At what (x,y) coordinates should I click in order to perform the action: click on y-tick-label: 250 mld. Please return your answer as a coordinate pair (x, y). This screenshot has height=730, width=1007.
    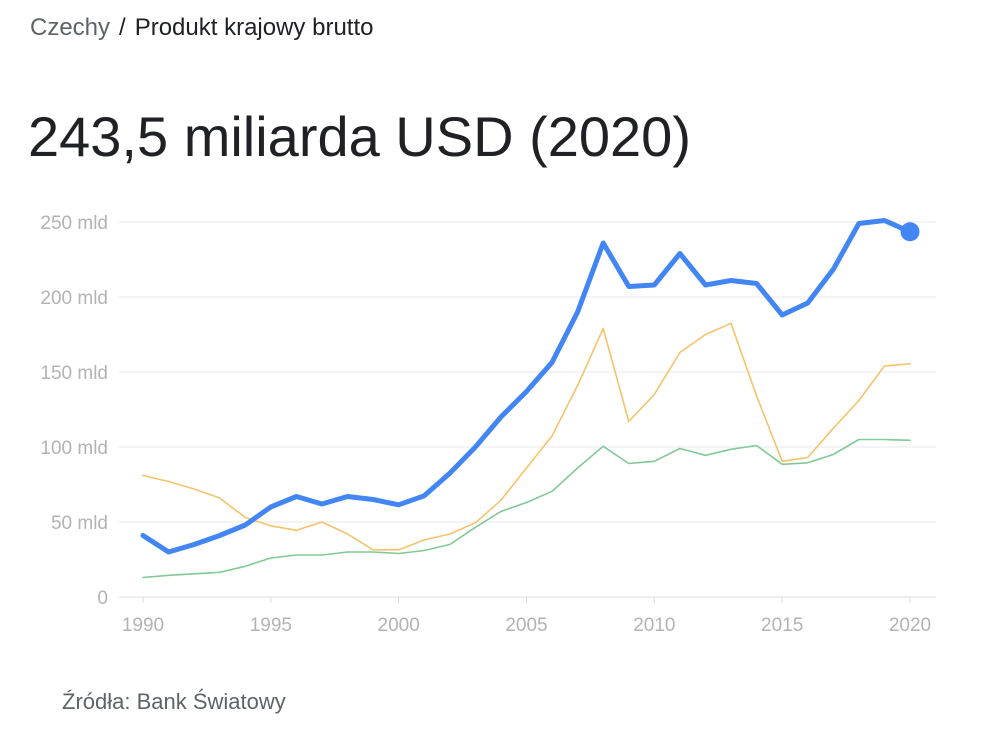
    Looking at the image, I should click on (74, 223).